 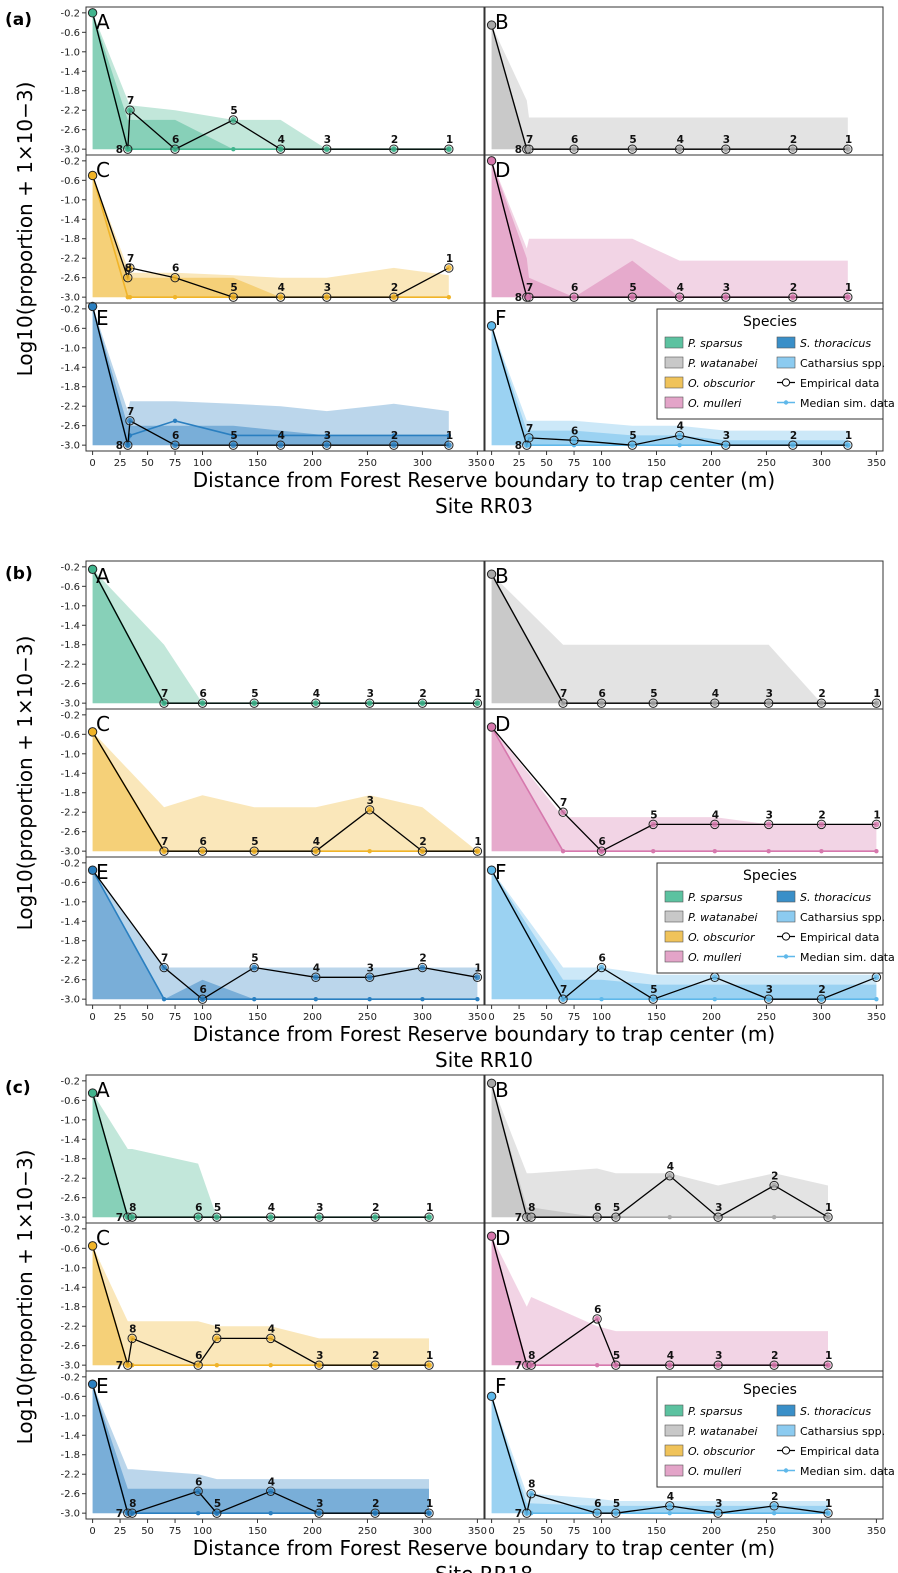 What do you see at coordinates (285, 229) in the screenshot?
I see `subplot-area` at bounding box center [285, 229].